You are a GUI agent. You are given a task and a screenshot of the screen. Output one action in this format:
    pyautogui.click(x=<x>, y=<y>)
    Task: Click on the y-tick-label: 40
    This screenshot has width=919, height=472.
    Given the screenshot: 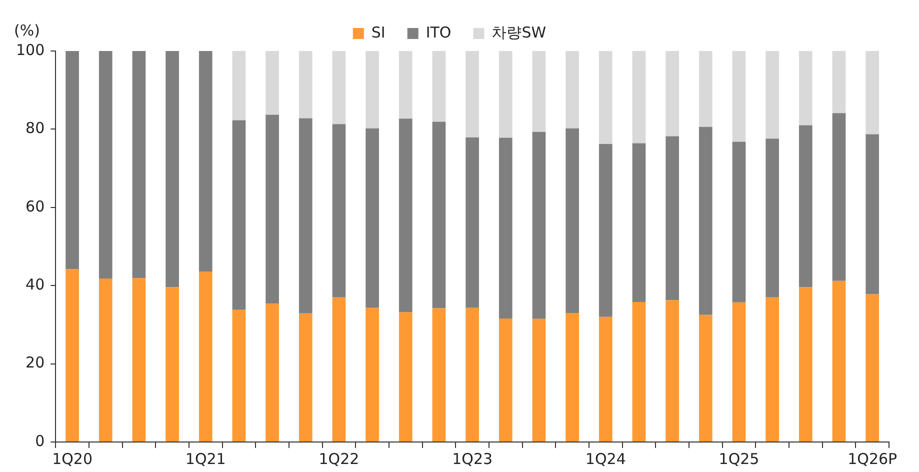 What is the action you would take?
    pyautogui.click(x=35, y=284)
    